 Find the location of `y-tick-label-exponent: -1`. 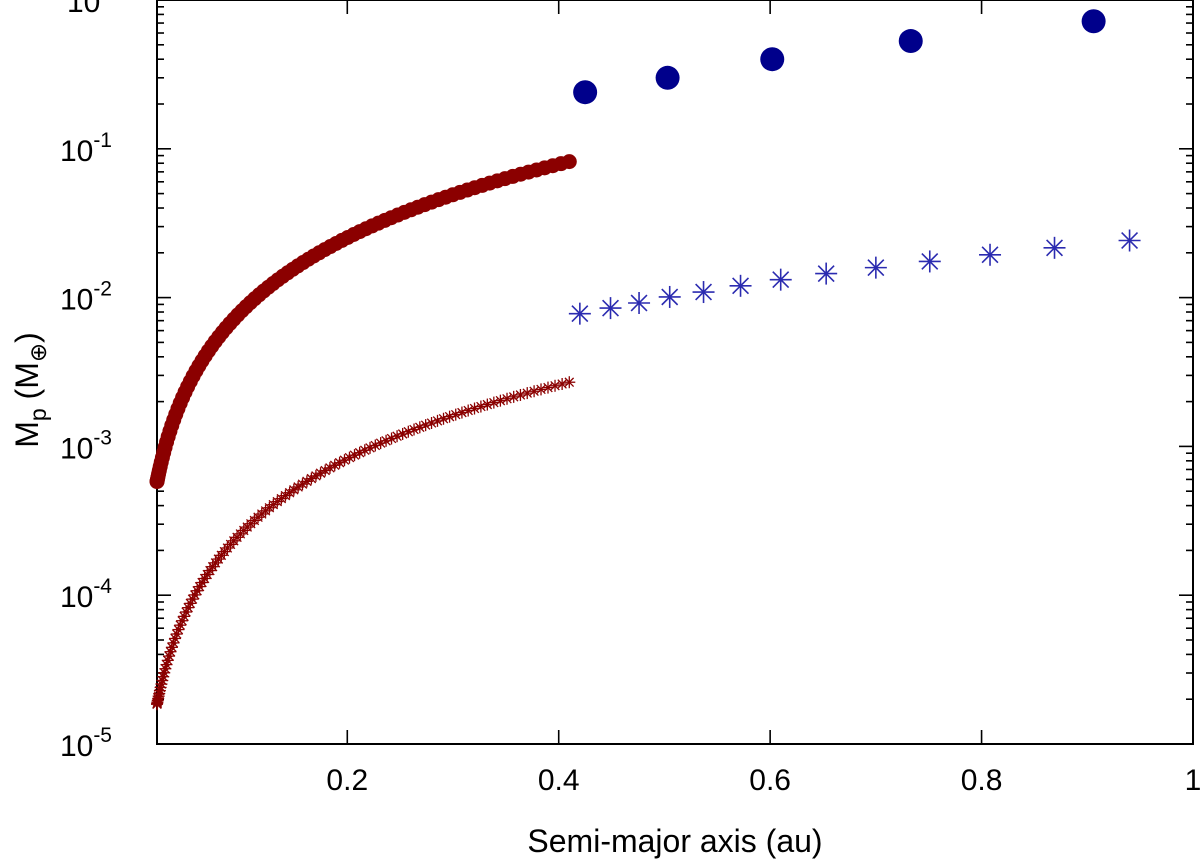

y-tick-label-exponent: -1 is located at coordinates (102, 140).